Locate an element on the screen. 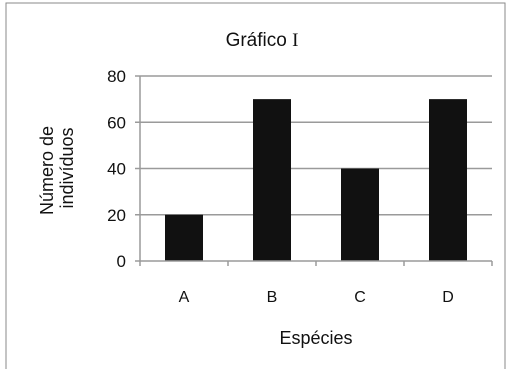 The image size is (509, 369). y-axis-title-line-2: indivíduos is located at coordinates (67, 167).